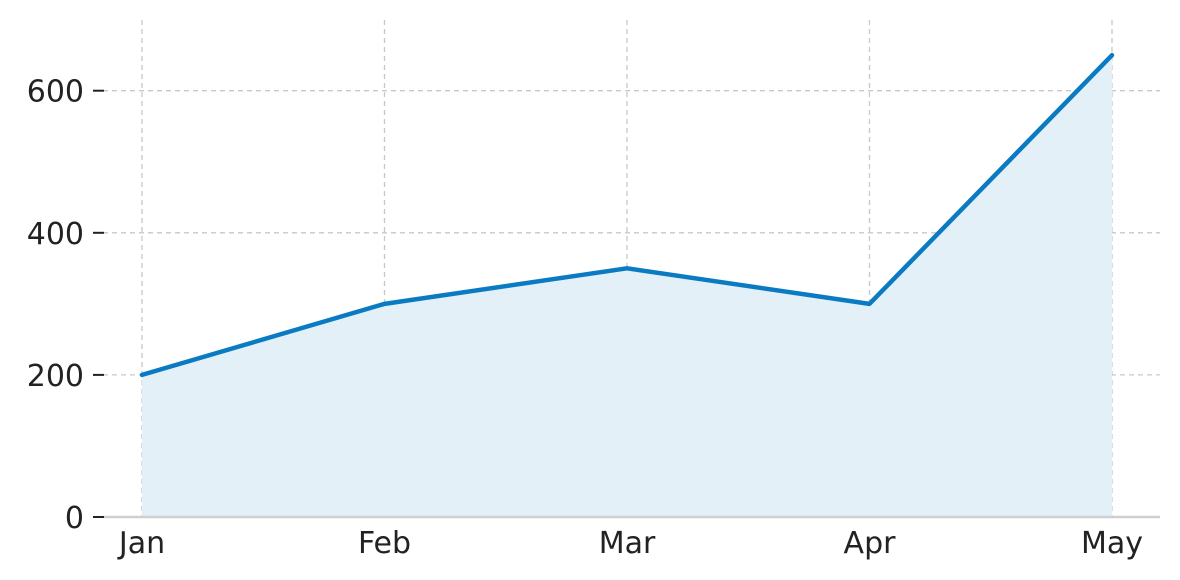 The width and height of the screenshot is (1180, 580). I want to click on x-tick-label: May, so click(1112, 543).